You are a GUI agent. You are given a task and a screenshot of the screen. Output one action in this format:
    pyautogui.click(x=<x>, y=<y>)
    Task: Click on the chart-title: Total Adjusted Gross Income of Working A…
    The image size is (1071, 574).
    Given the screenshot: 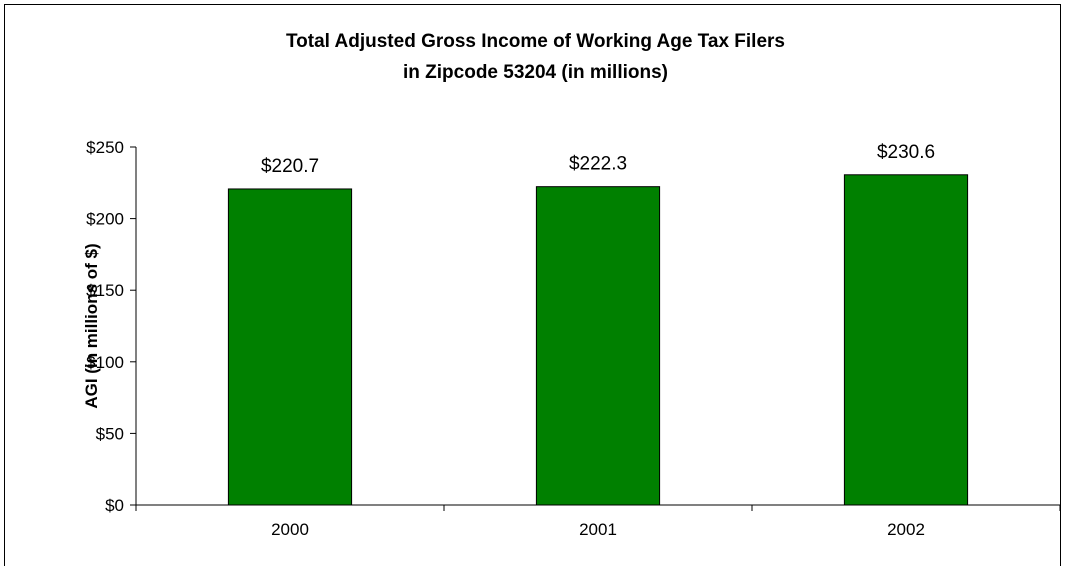 What is the action you would take?
    pyautogui.click(x=535, y=41)
    